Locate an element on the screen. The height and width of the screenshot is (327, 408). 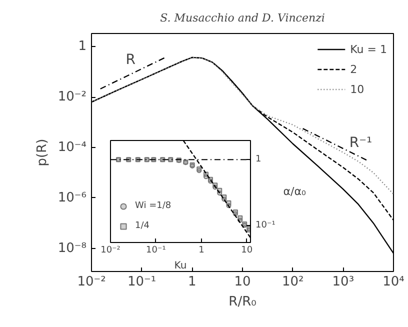
x-tick-label: 10³ is located at coordinates (343, 282).